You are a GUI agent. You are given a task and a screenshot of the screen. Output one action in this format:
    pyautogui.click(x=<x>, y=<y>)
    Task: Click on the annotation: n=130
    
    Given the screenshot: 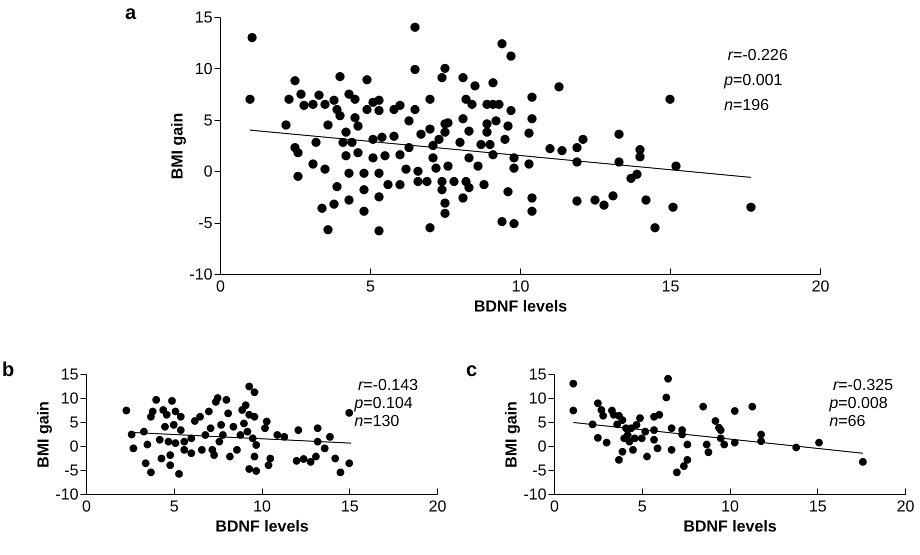 What is the action you would take?
    pyautogui.click(x=377, y=421)
    